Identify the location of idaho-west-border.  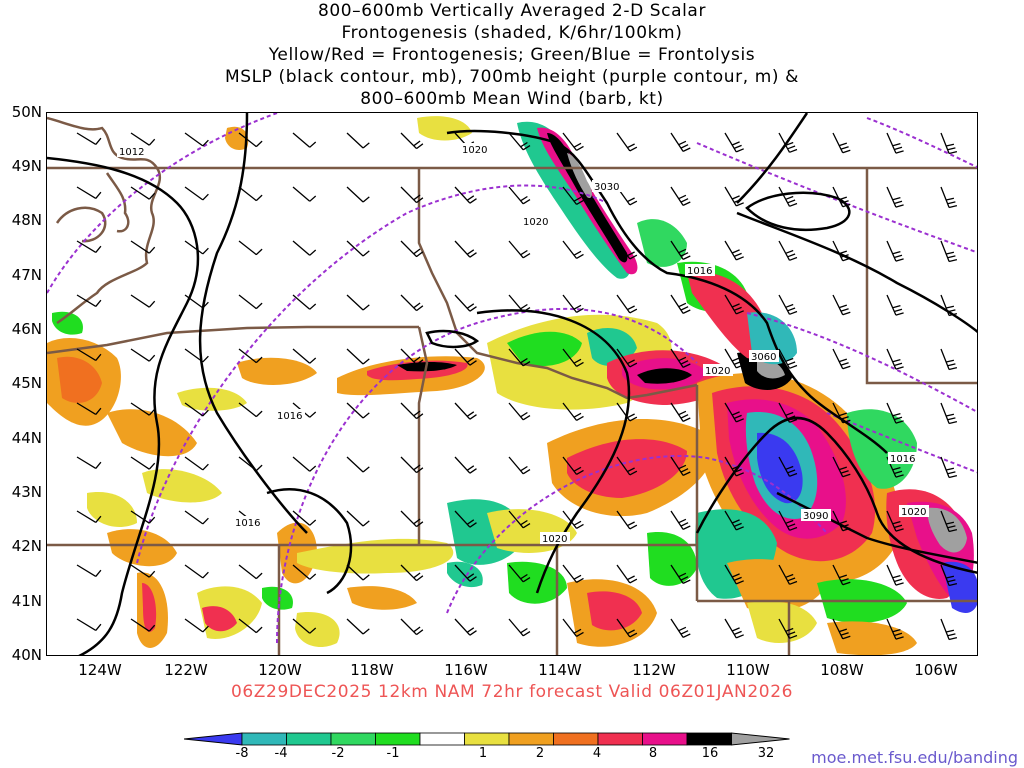
(423, 435).